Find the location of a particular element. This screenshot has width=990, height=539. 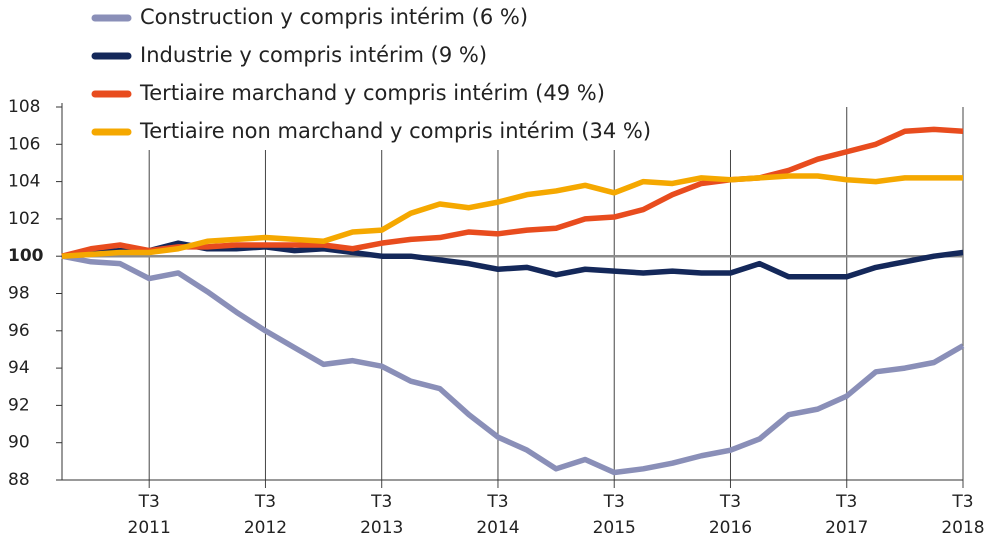

y-tick-label: 92 is located at coordinates (19, 405).